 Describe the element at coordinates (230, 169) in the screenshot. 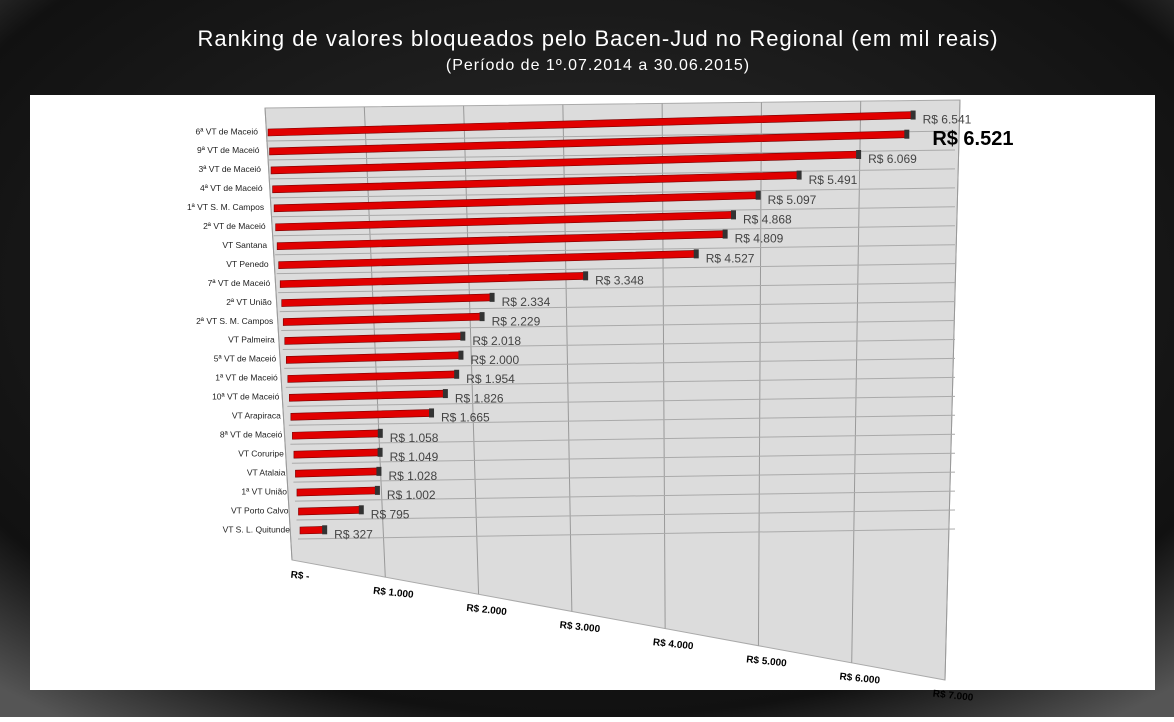

I see `category-label: 3ª VT de Maceió` at that location.